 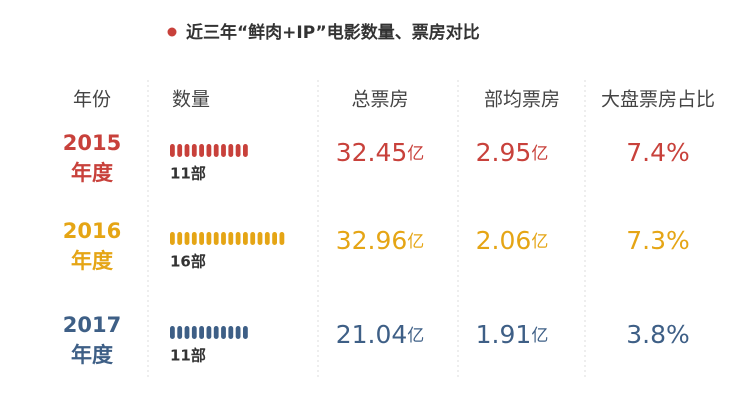 What do you see at coordinates (372, 334) in the screenshot?
I see `amount-value: 21.04` at bounding box center [372, 334].